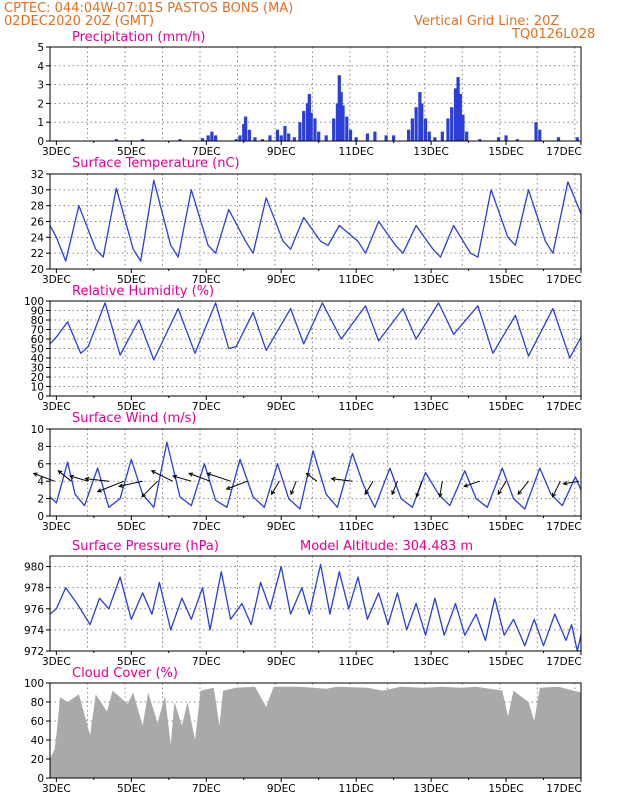  Describe the element at coordinates (505, 407) in the screenshot. I see `x-tick-label: 15DEC` at that location.